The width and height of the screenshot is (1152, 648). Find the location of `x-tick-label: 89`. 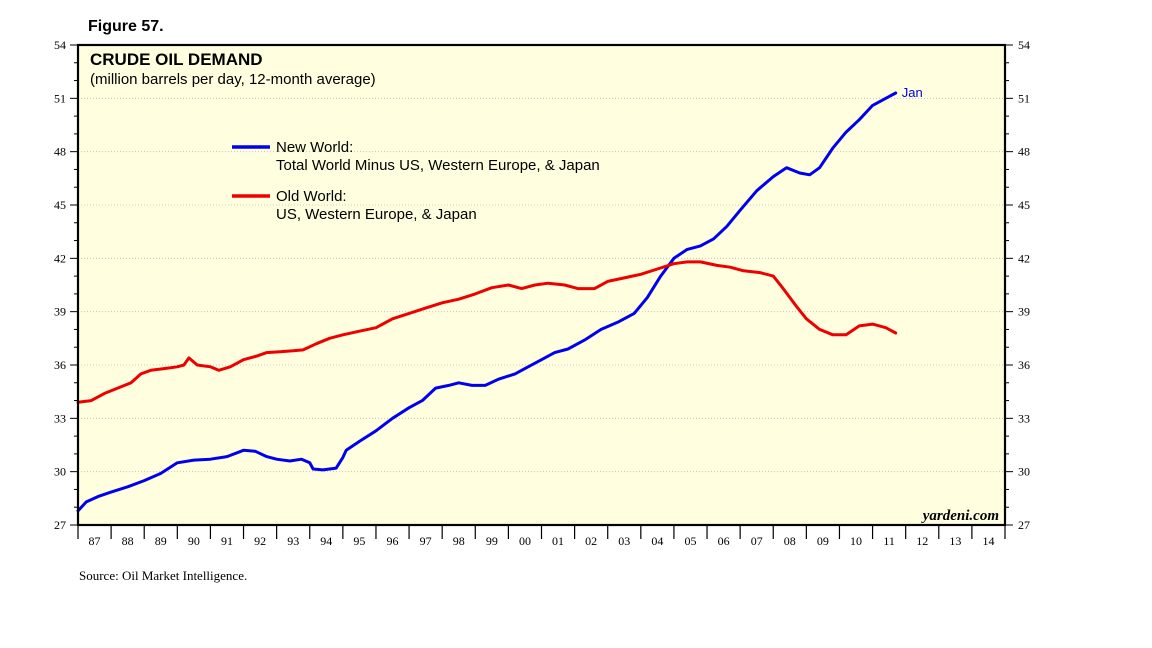

x-tick-label: 89 is located at coordinates (161, 541).